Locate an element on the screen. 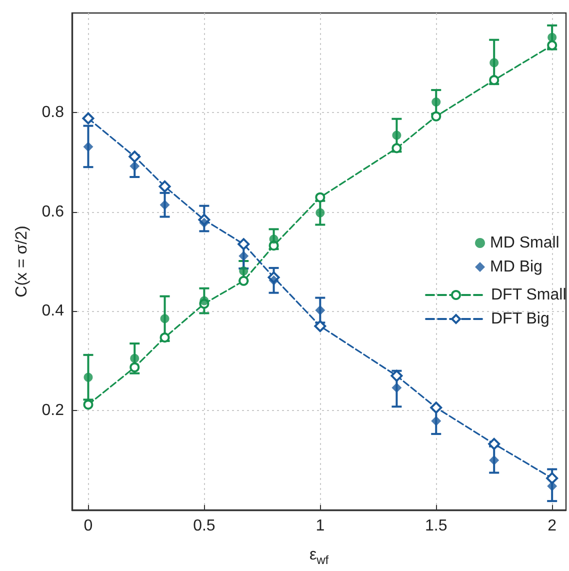 The image size is (569, 571). legend-label: MD Small is located at coordinates (525, 243).